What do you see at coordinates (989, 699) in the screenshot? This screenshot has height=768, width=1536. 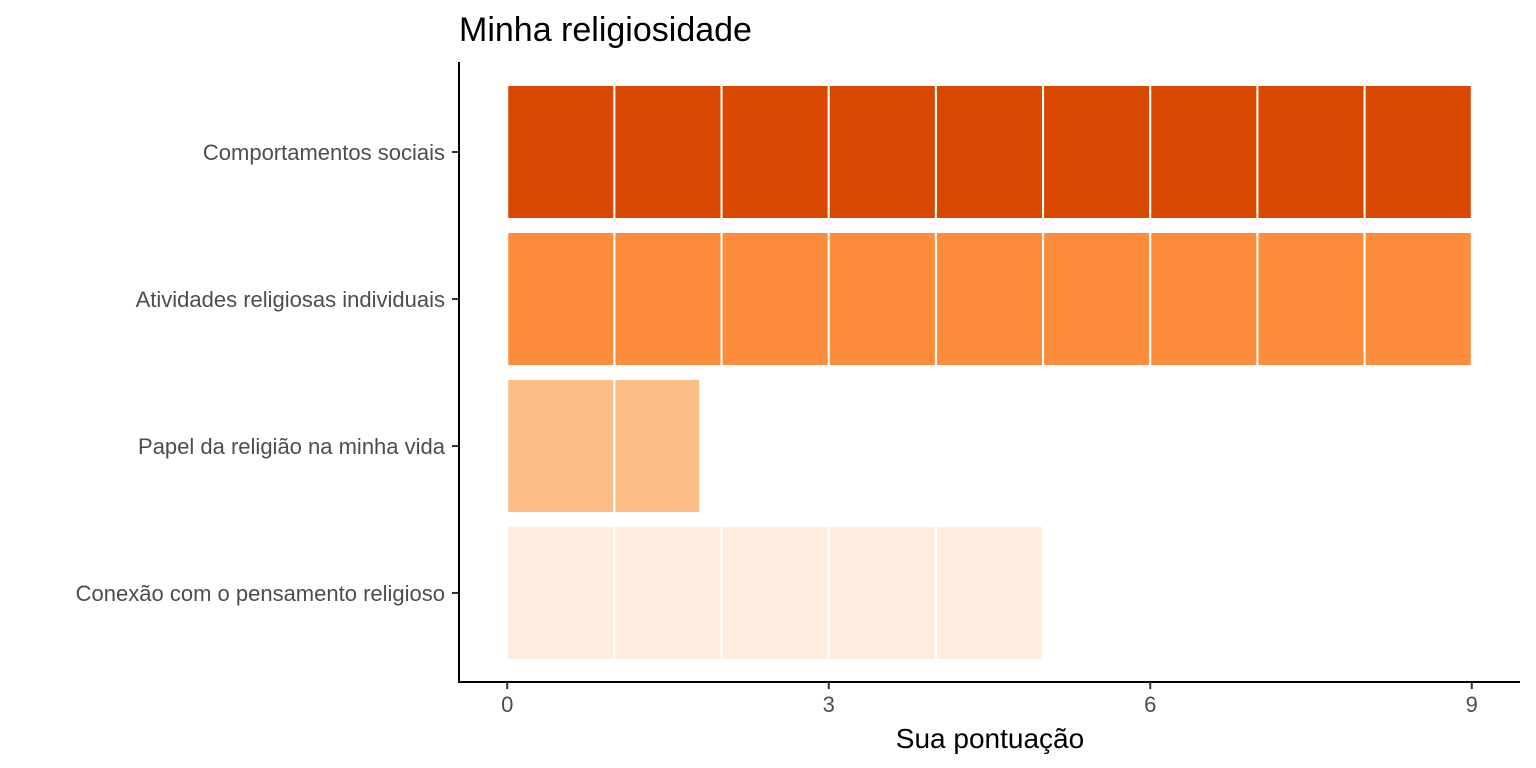 I see `x-axis-ticks: 0 3 6 9` at bounding box center [989, 699].